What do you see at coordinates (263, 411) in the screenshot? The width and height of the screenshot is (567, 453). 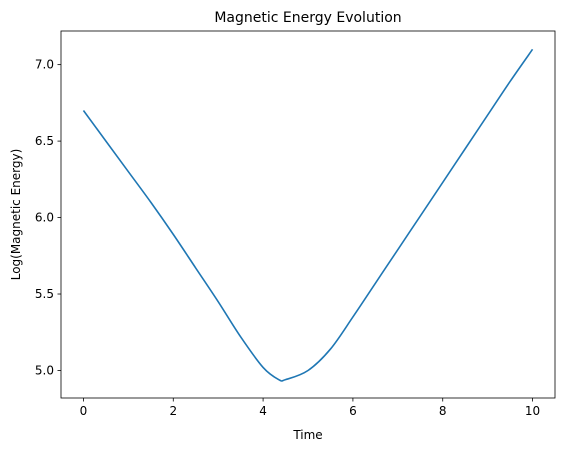 I see `x-tick-label: 4` at bounding box center [263, 411].